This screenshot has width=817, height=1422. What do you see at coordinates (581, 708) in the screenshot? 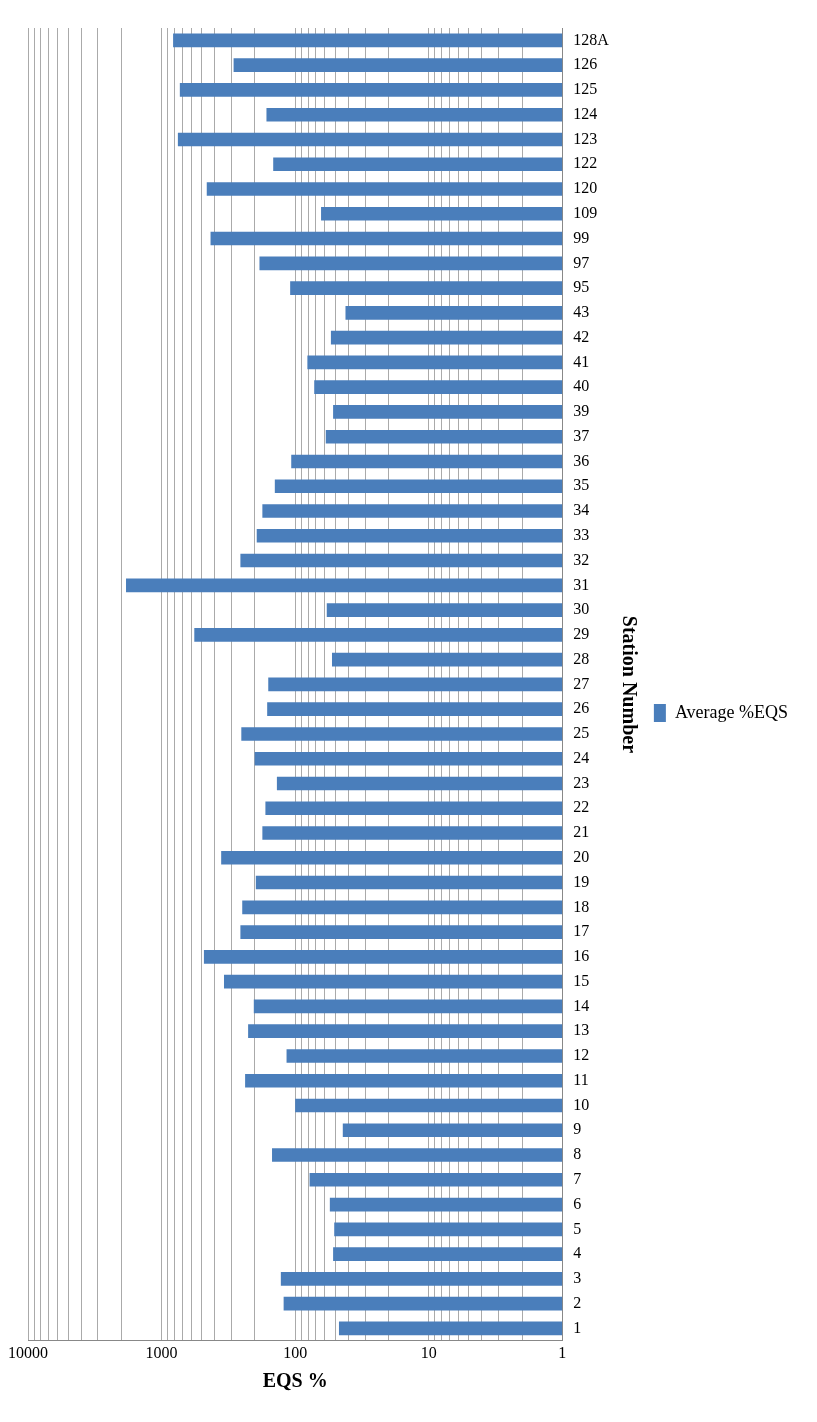
I see `y-tick-label: 26` at bounding box center [581, 708].